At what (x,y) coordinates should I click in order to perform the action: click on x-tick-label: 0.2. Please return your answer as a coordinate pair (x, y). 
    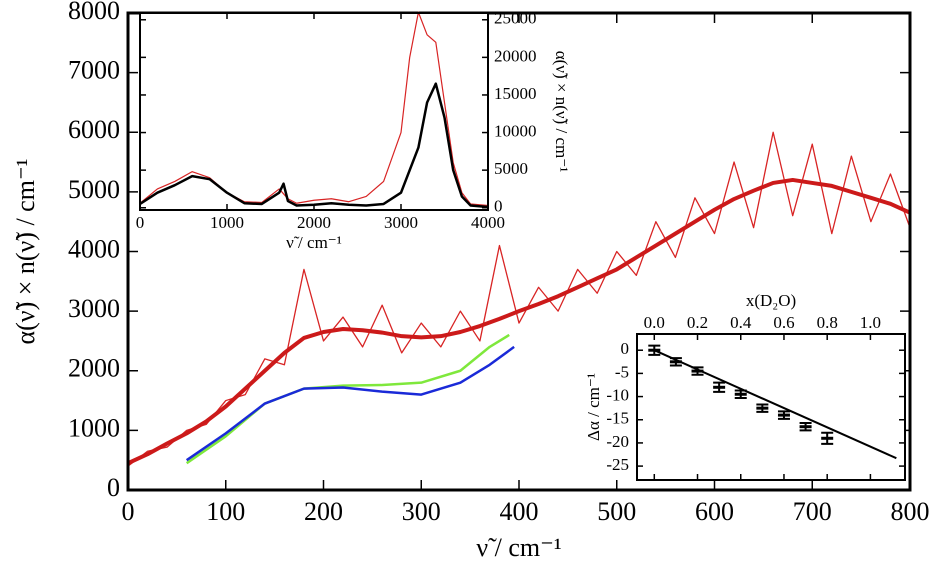
    Looking at the image, I should click on (697, 322).